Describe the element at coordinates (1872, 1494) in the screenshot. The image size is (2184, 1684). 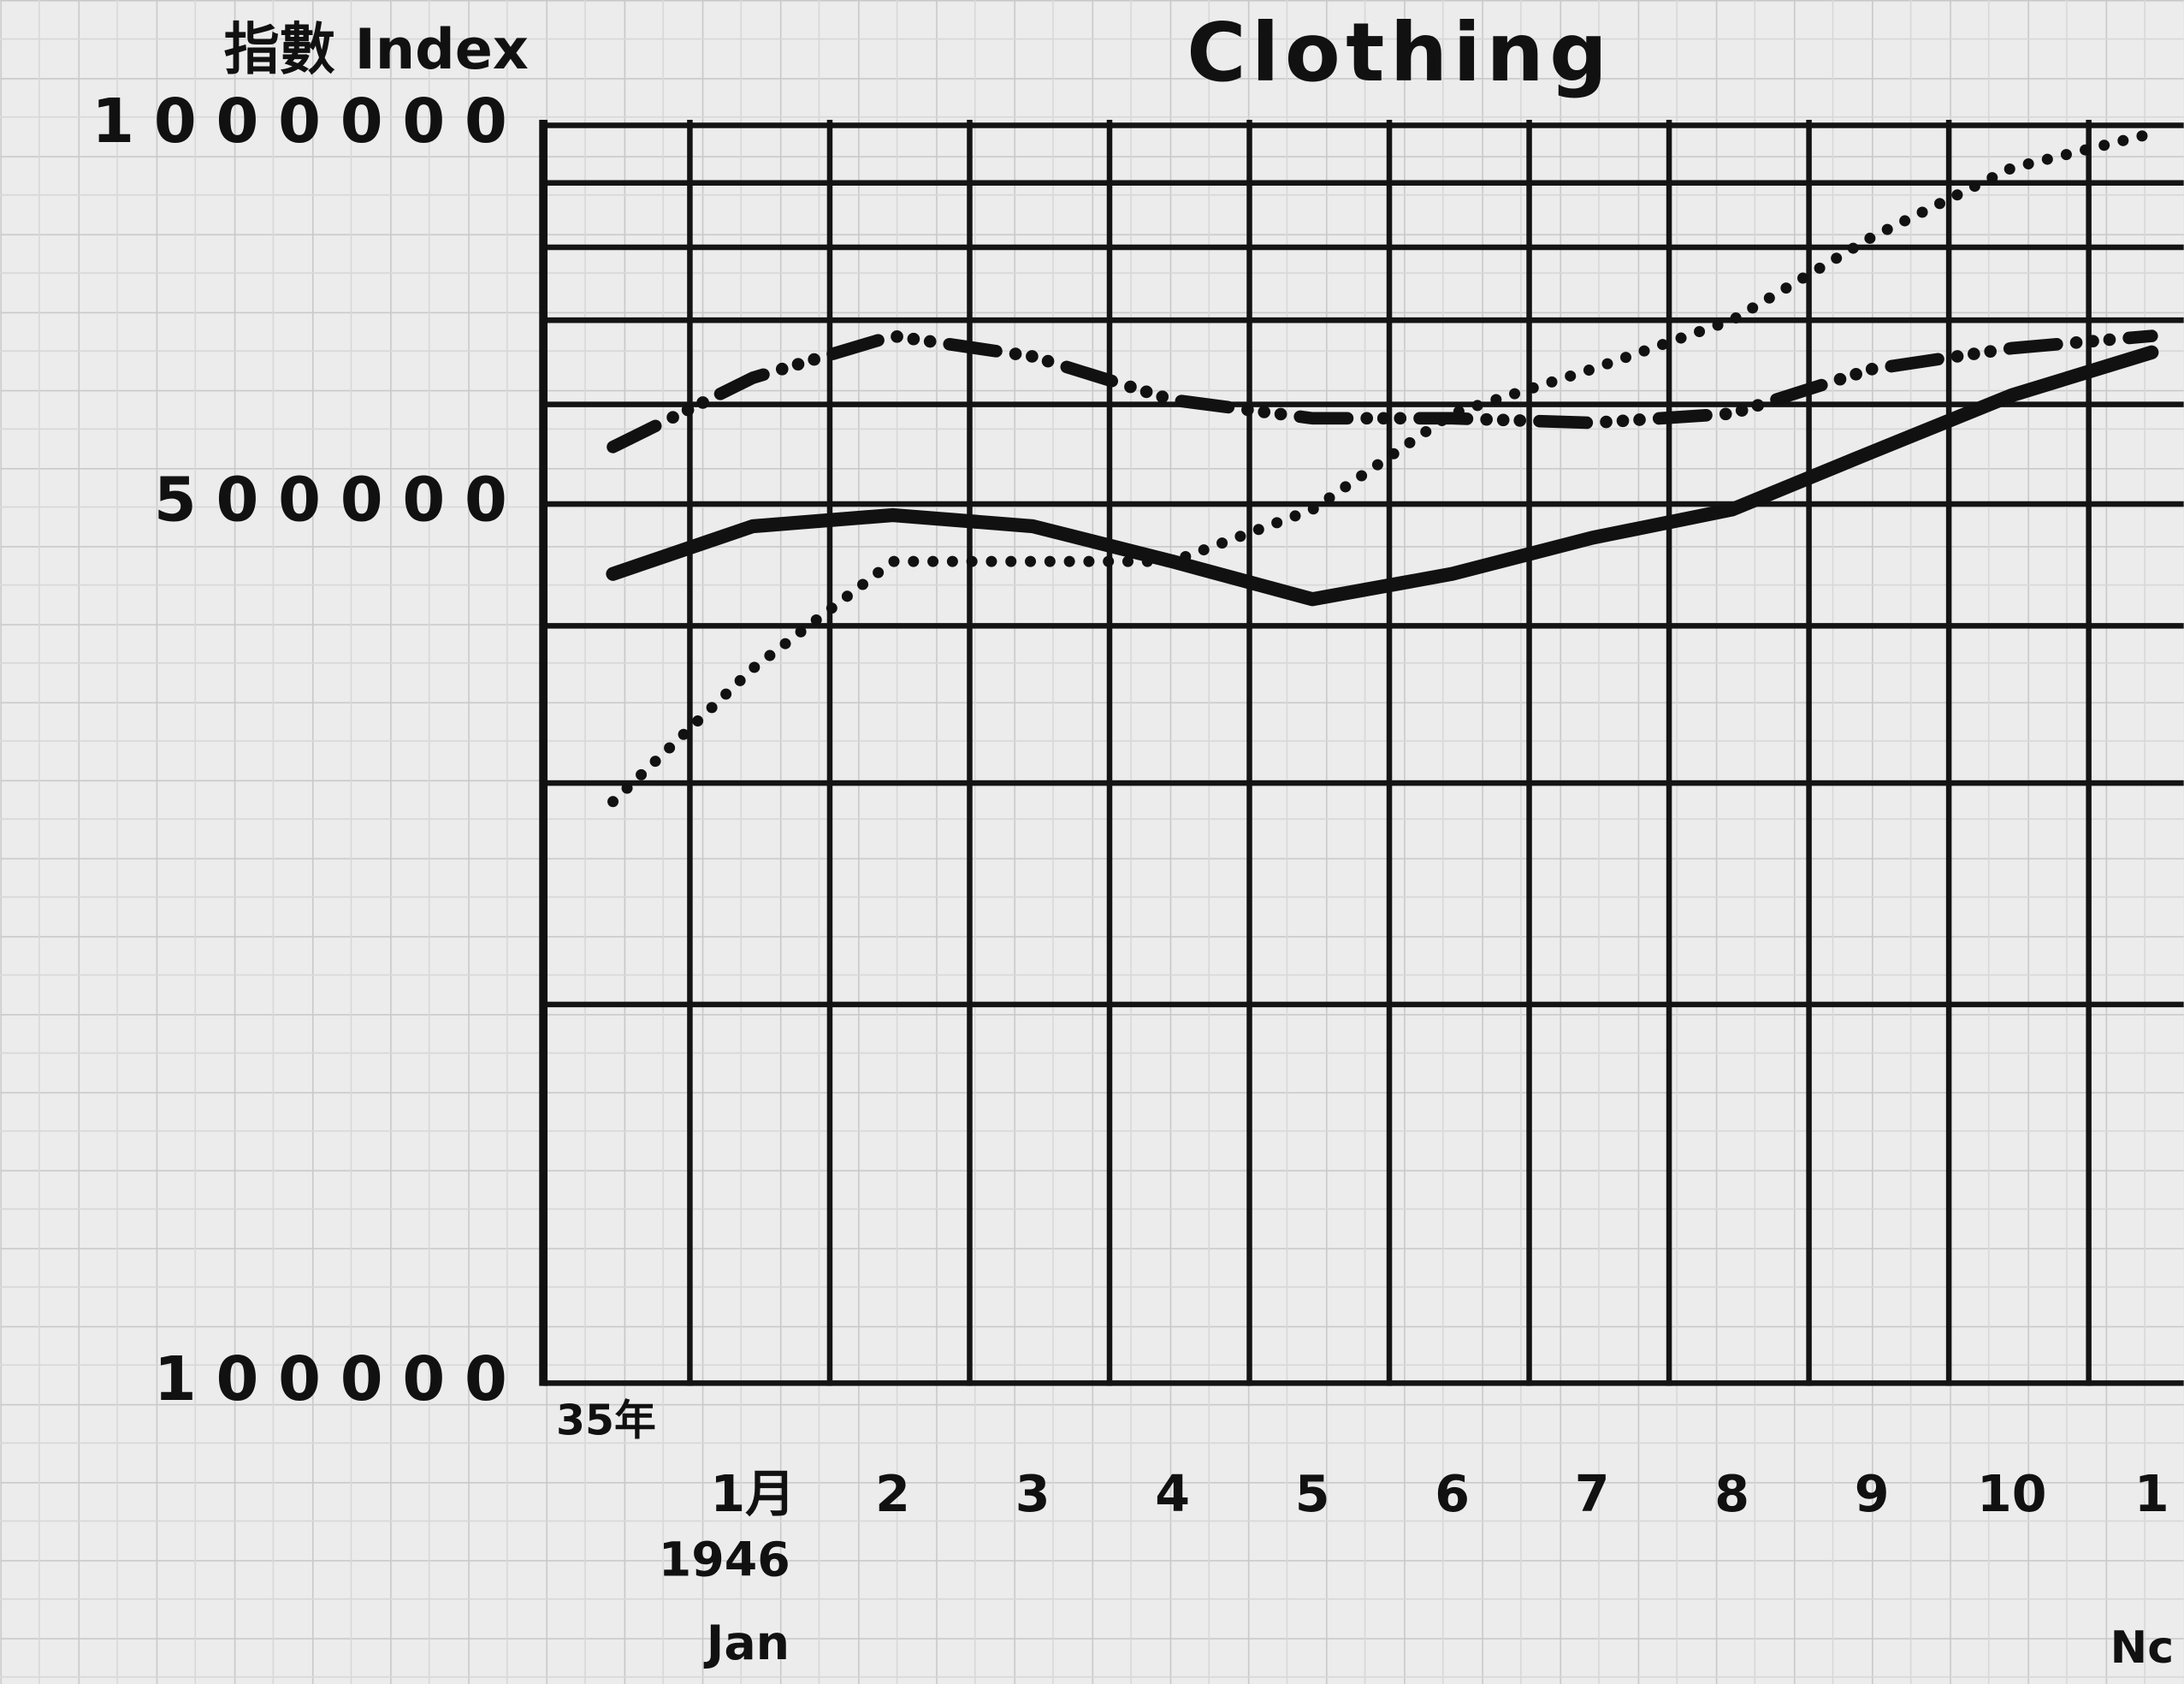
I see `x-tick-label: 9` at that location.